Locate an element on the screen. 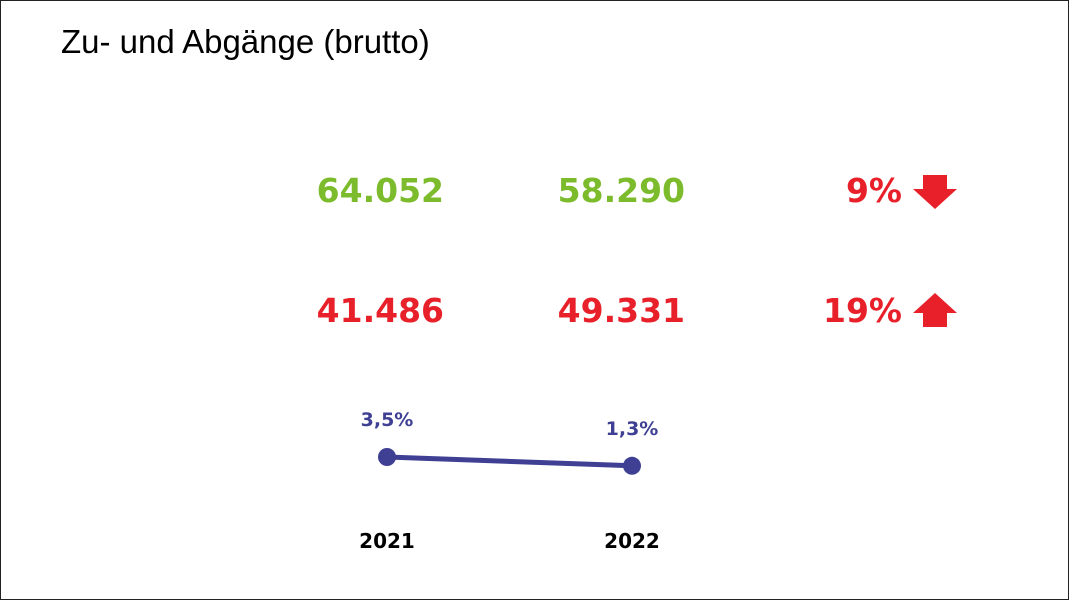 The image size is (1069, 600). arrow-up-icon is located at coordinates (935, 310).